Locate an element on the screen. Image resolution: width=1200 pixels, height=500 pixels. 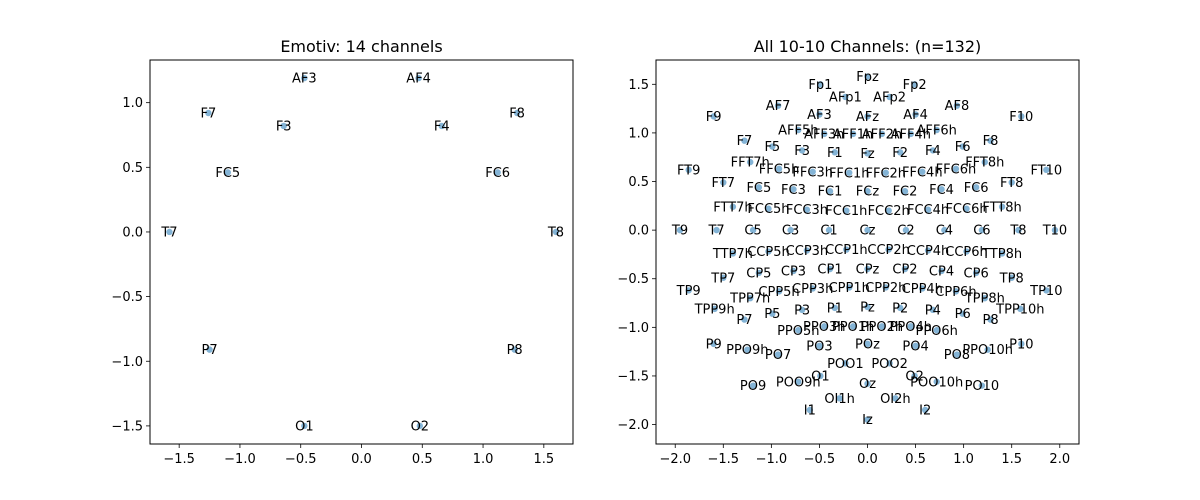
channel-label: POO2 is located at coordinates (889, 364).